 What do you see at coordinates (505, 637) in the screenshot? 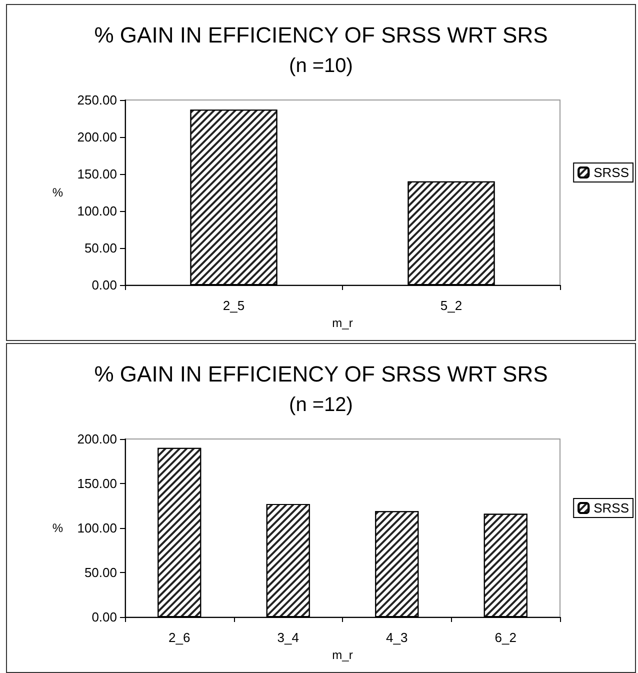
I see `x-tick-label: 6_2` at bounding box center [505, 637].